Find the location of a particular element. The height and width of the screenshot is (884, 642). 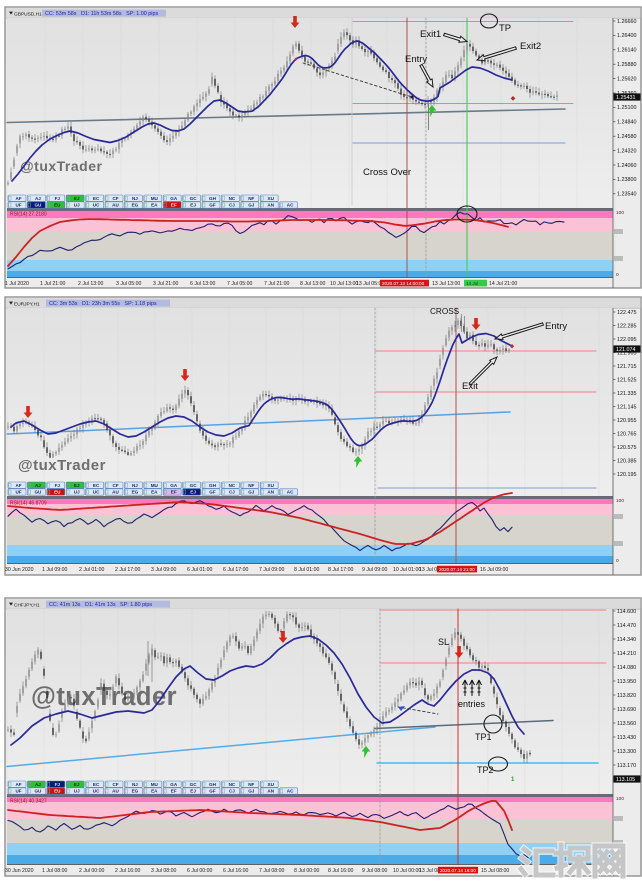

svg-text: AN is located at coordinates (270, 791).